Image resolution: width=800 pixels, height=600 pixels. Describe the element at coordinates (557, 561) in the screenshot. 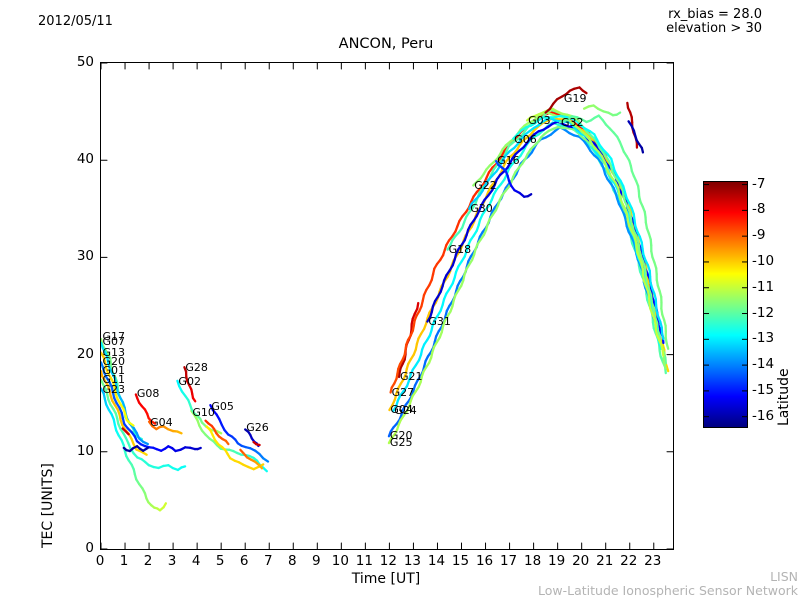

I see `x-tick-label-19: 19` at that location.